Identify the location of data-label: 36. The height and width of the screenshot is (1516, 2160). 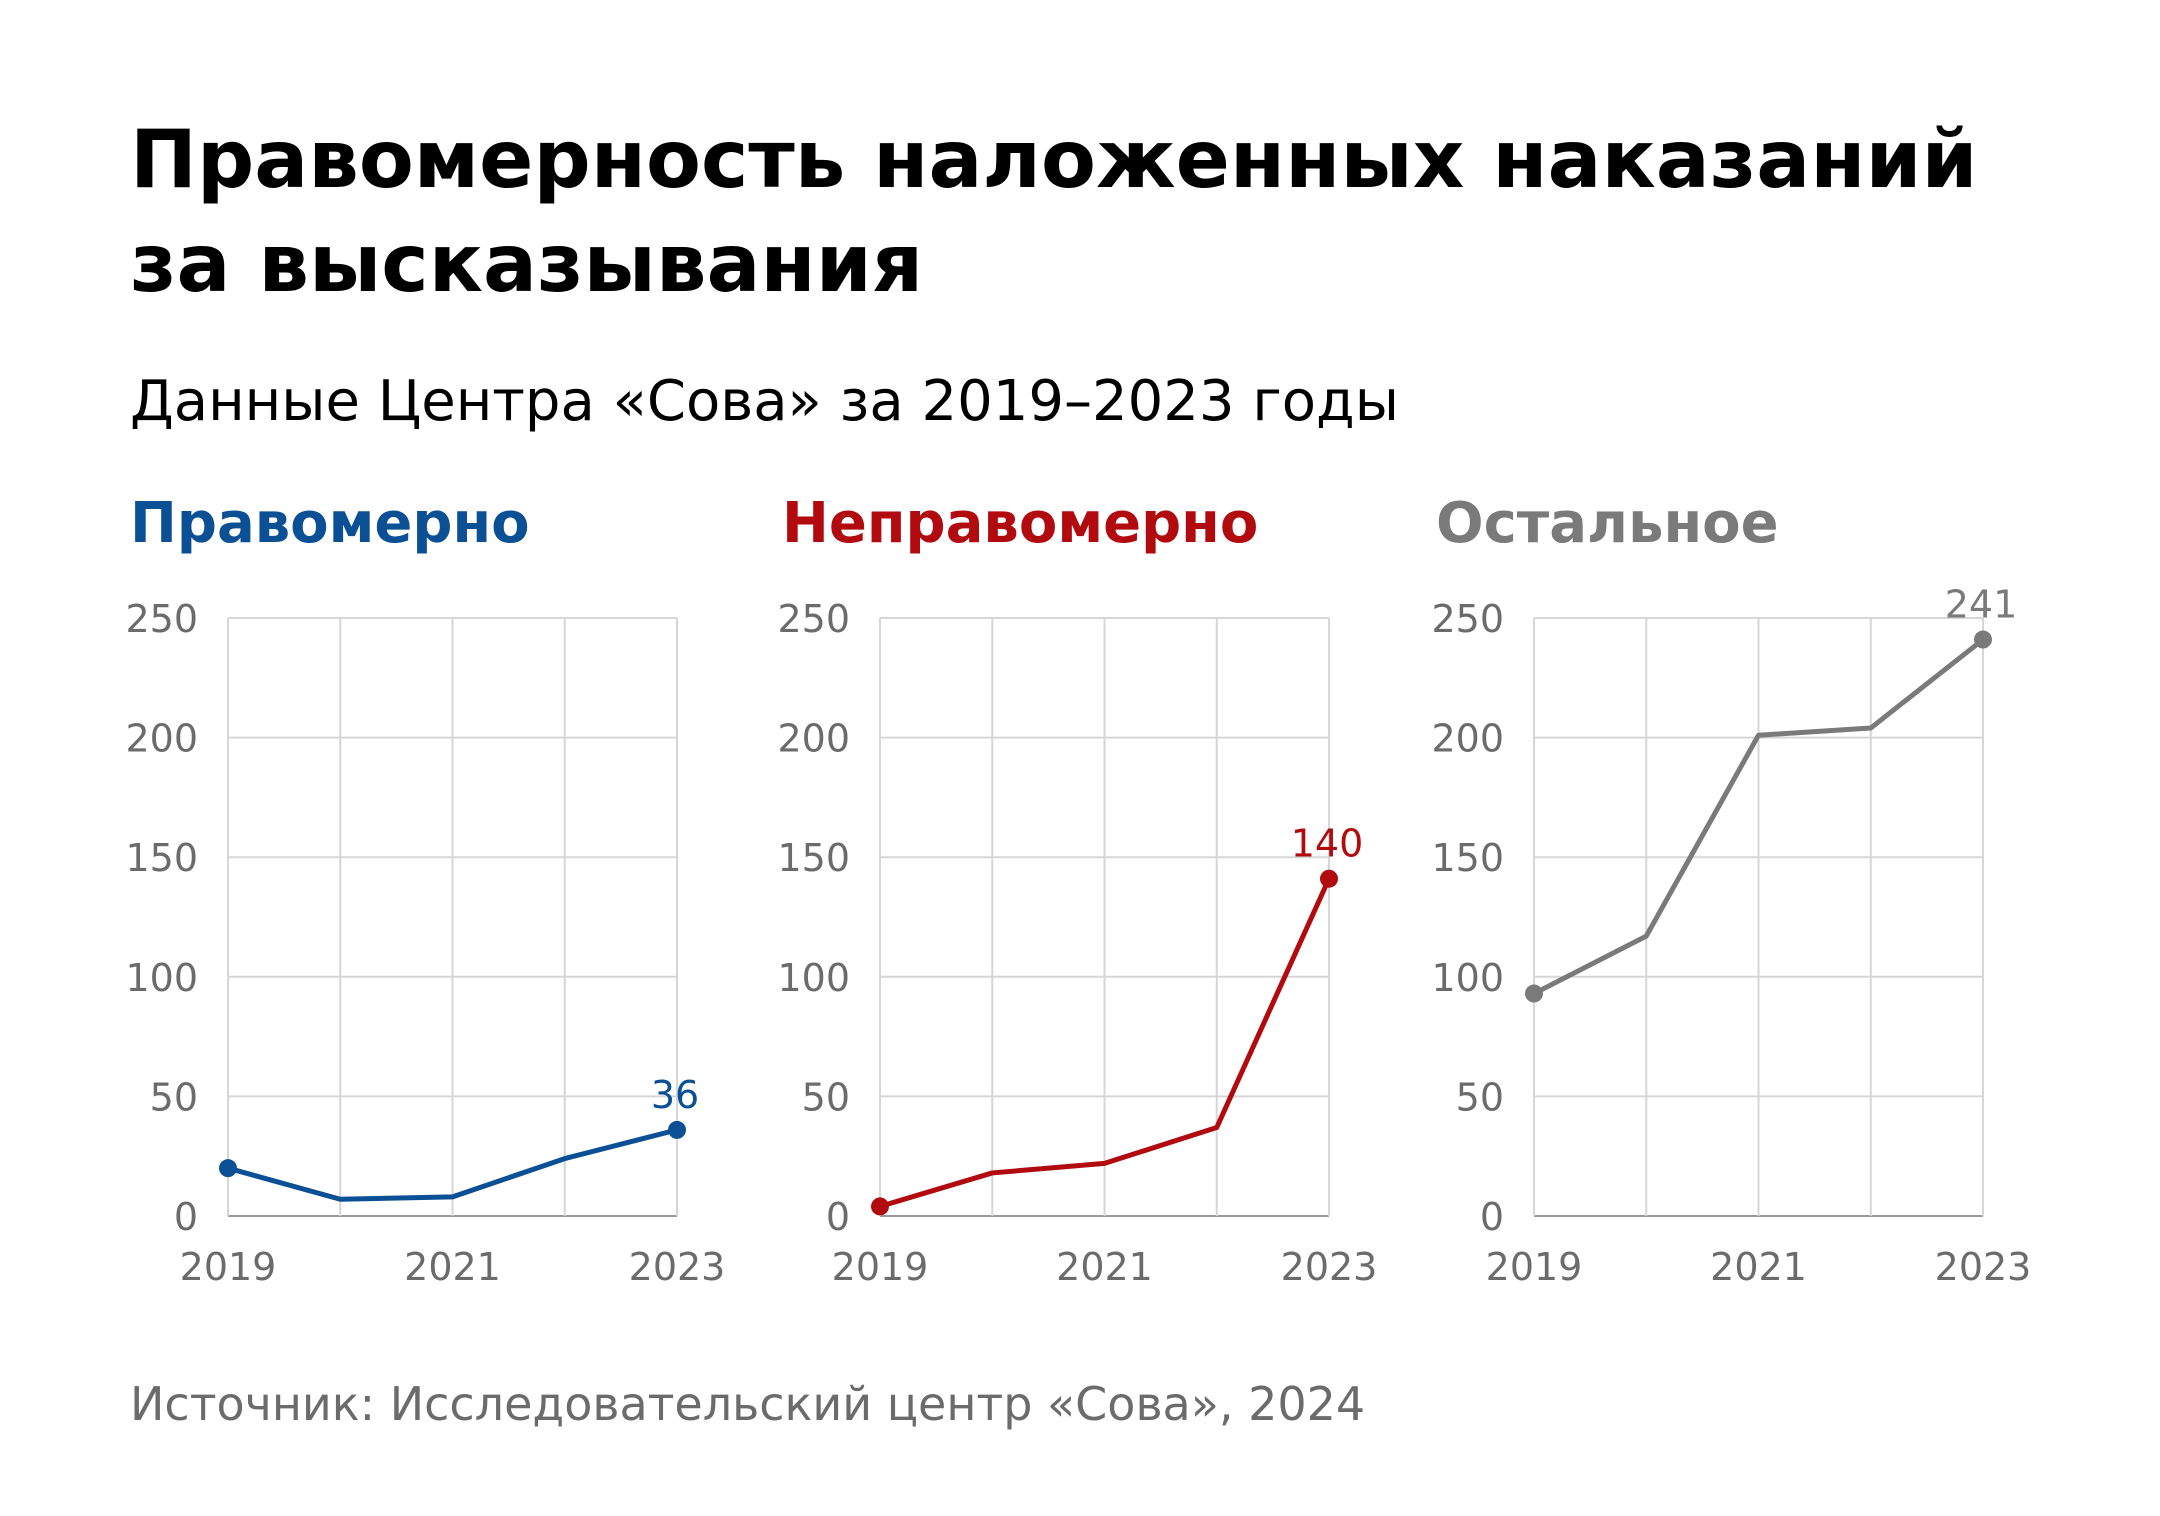
(675, 1095).